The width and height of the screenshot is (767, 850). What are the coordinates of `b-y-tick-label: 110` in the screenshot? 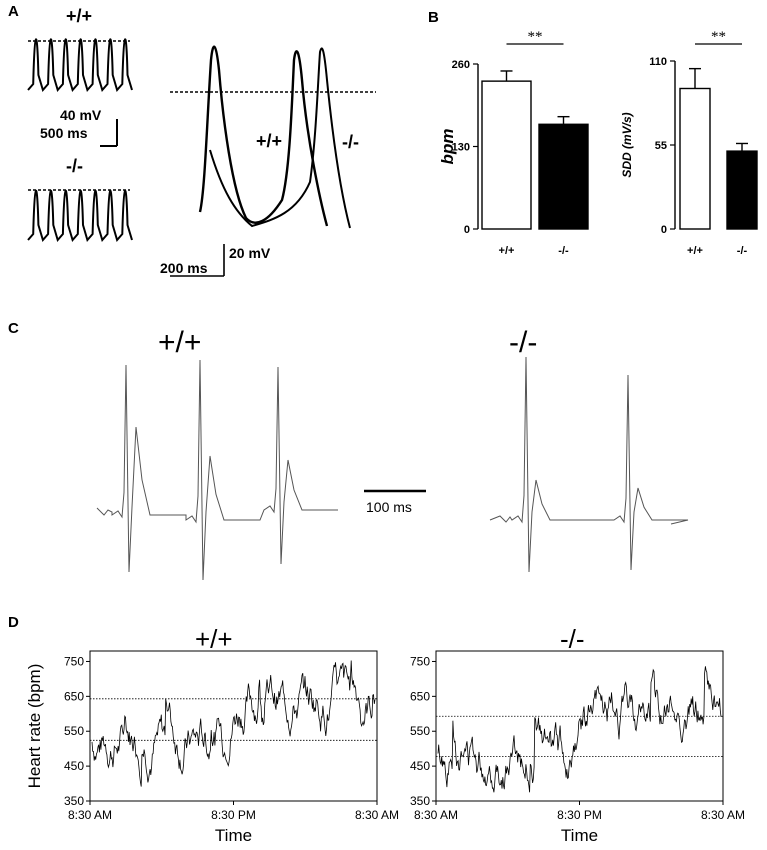 It's located at (658, 62).